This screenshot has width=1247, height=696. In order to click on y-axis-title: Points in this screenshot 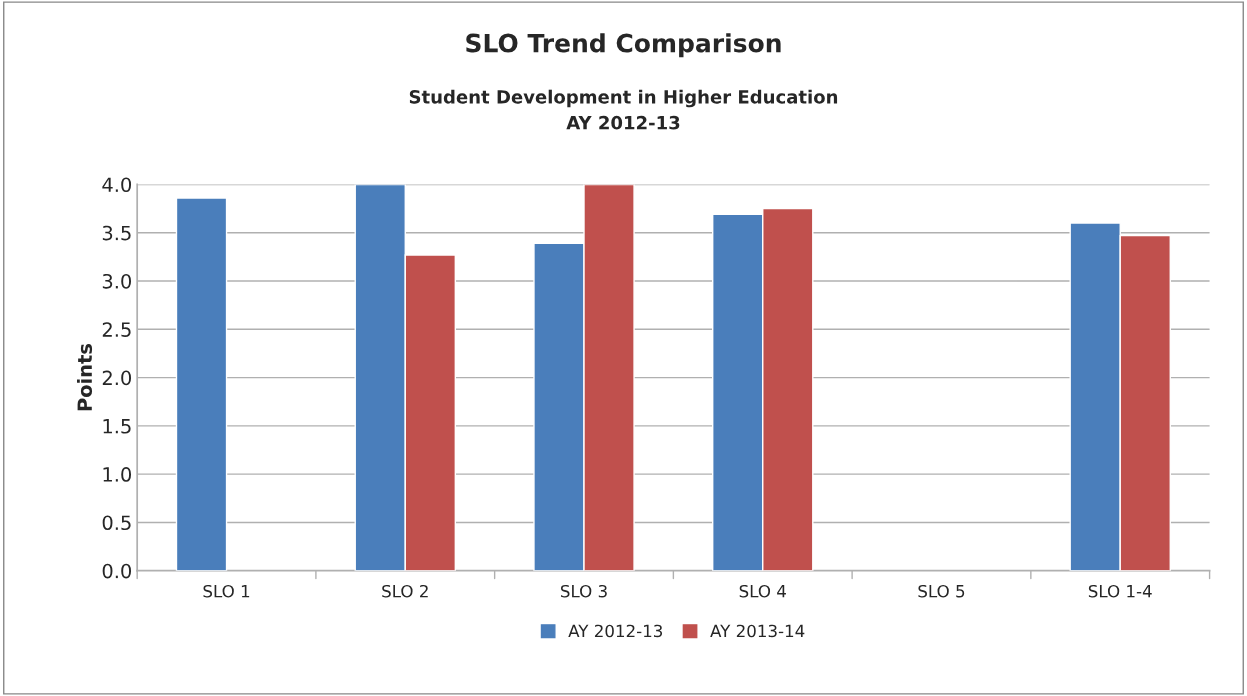, I will do `click(85, 377)`.